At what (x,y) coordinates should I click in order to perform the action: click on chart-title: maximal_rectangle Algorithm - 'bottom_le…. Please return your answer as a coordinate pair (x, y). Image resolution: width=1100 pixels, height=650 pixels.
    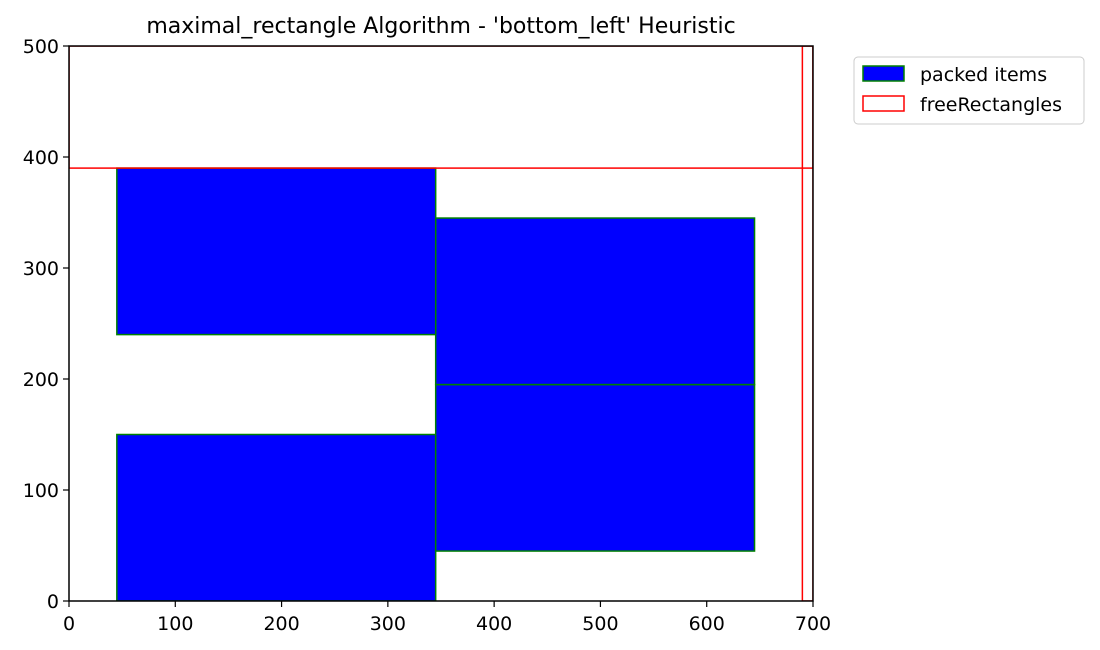
    Looking at the image, I should click on (440, 26).